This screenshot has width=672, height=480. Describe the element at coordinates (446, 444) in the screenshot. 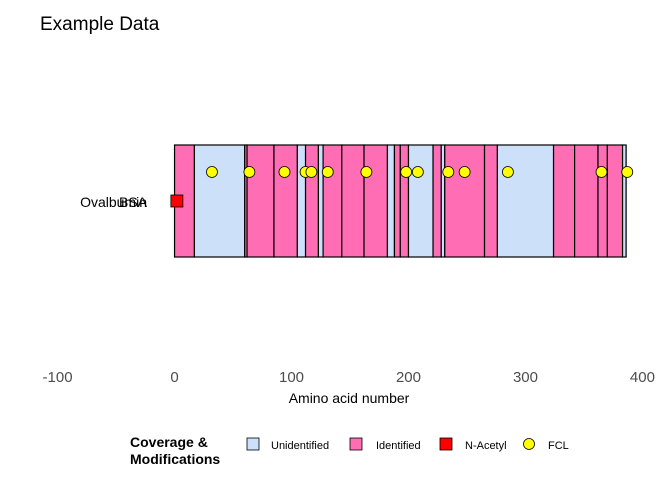

I see `legend-key-n-acetyl` at that location.